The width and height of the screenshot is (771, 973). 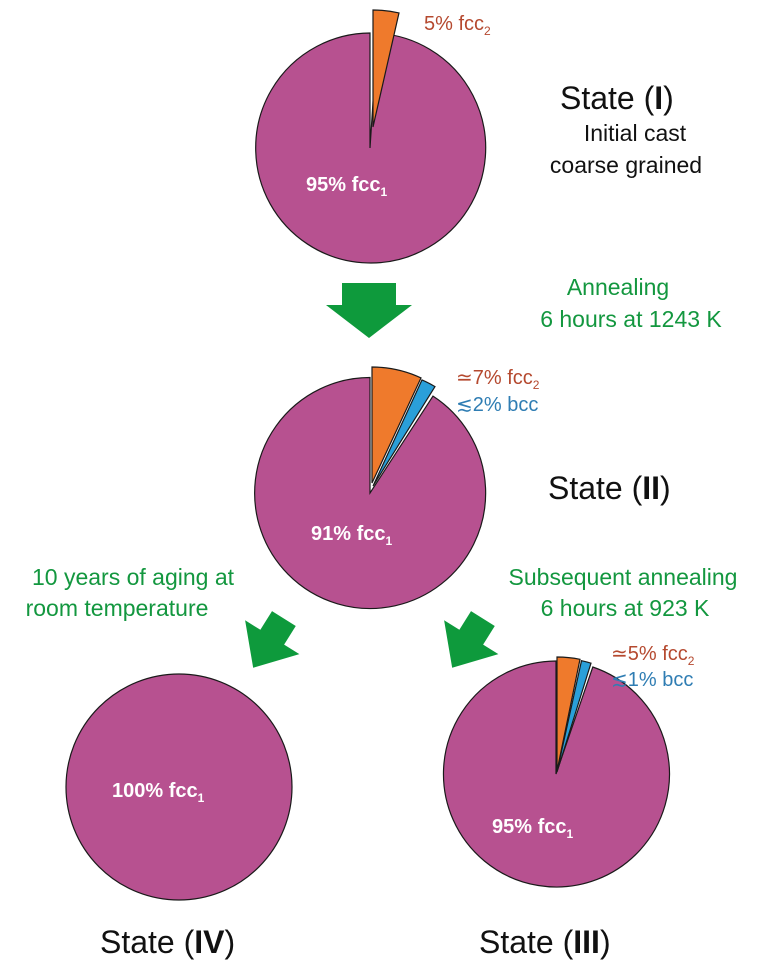 I want to click on state-4-group: 100% fcc1 State (IV), so click(x=179, y=816).